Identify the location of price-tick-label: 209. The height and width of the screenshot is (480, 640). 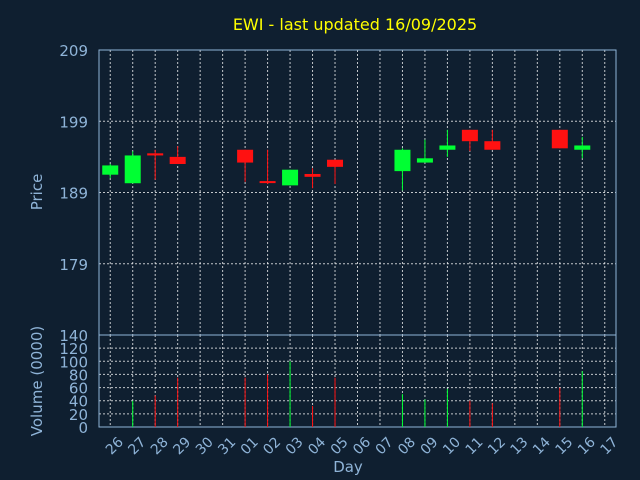
(73, 51).